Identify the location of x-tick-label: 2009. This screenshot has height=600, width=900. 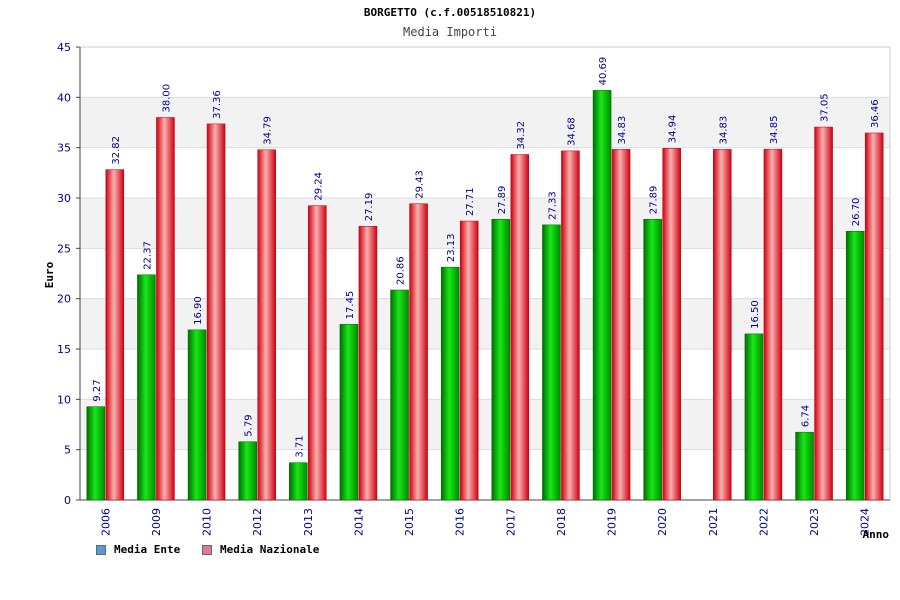
(156, 522).